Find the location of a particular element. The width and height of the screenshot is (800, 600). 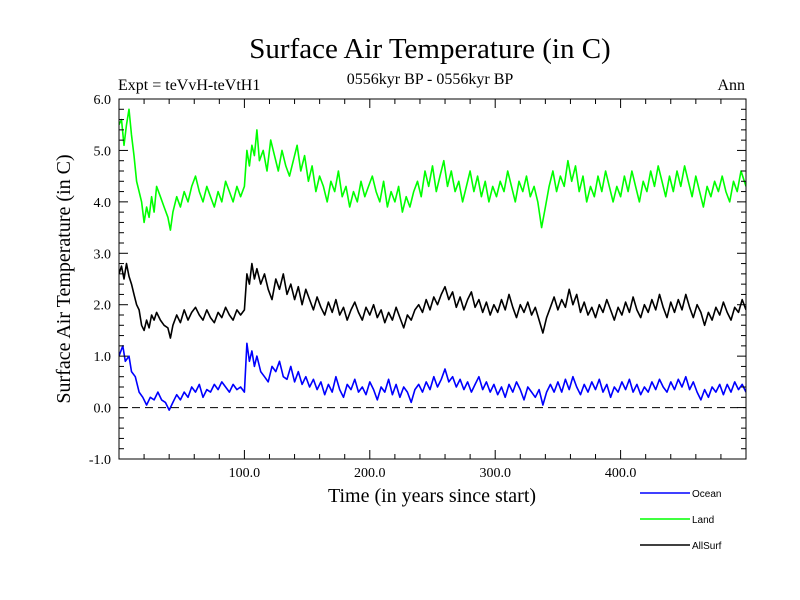

legend: Ocean Land AllSurf is located at coordinates (681, 520).